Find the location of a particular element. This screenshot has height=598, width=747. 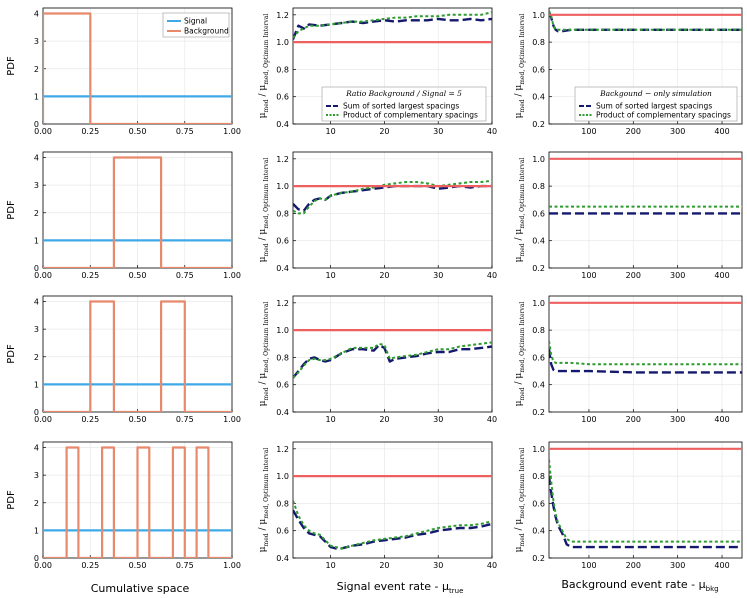

x-tick-label: 40 is located at coordinates (492, 131).